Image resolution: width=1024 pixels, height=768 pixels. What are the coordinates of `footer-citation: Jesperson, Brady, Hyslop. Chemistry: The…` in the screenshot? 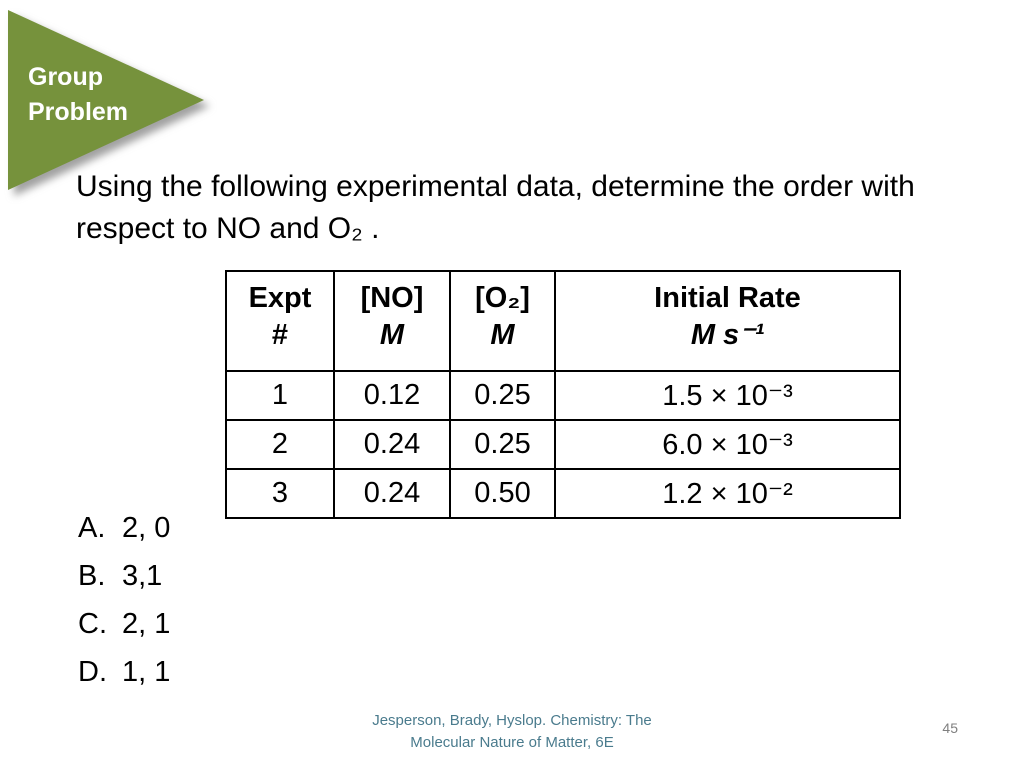 It's located at (512, 732).